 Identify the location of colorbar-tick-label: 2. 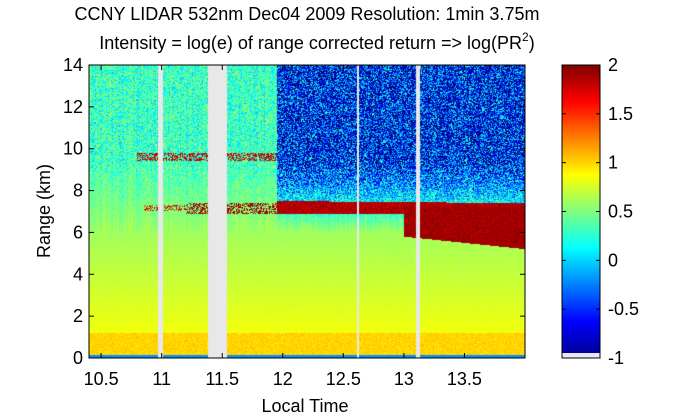
(613, 65).